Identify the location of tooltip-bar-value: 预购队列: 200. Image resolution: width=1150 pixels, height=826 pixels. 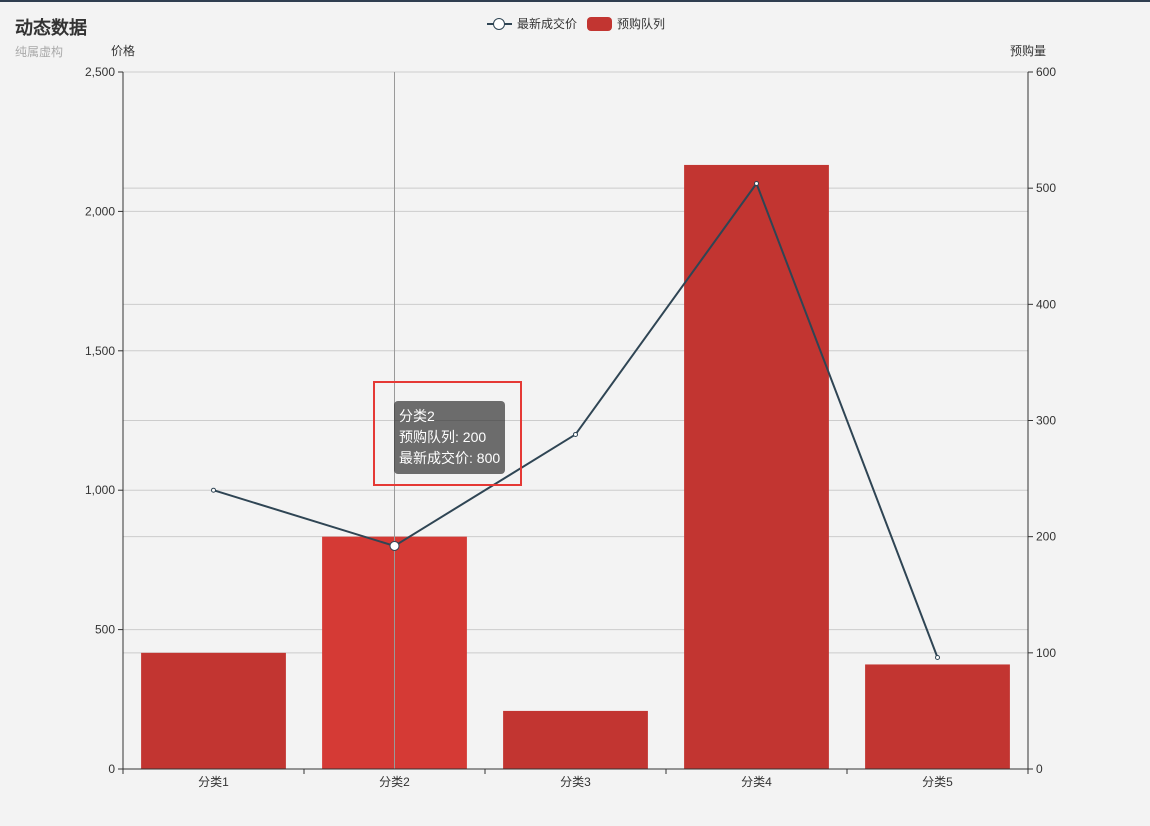
(443, 437).